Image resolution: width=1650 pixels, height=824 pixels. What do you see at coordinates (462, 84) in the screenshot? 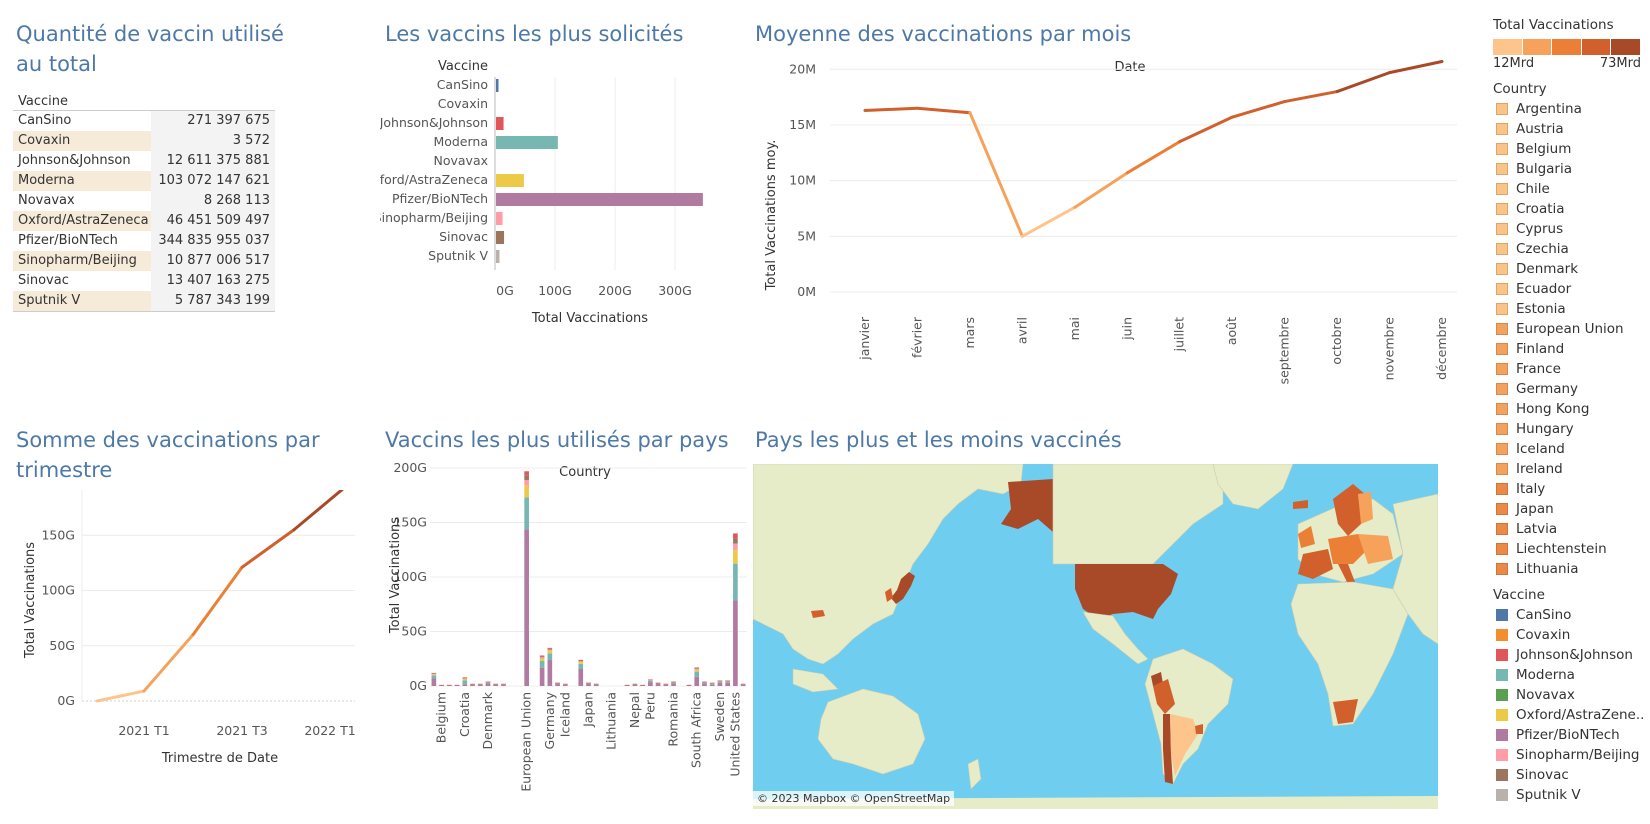
I see `hbar-category-label: CanSino` at bounding box center [462, 84].